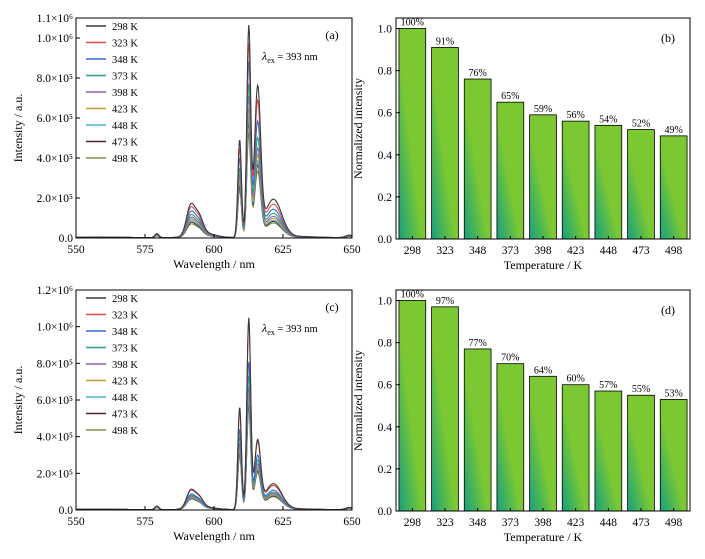 The height and width of the screenshot is (559, 705). I want to click on x-tick-label: 398, so click(543, 523).